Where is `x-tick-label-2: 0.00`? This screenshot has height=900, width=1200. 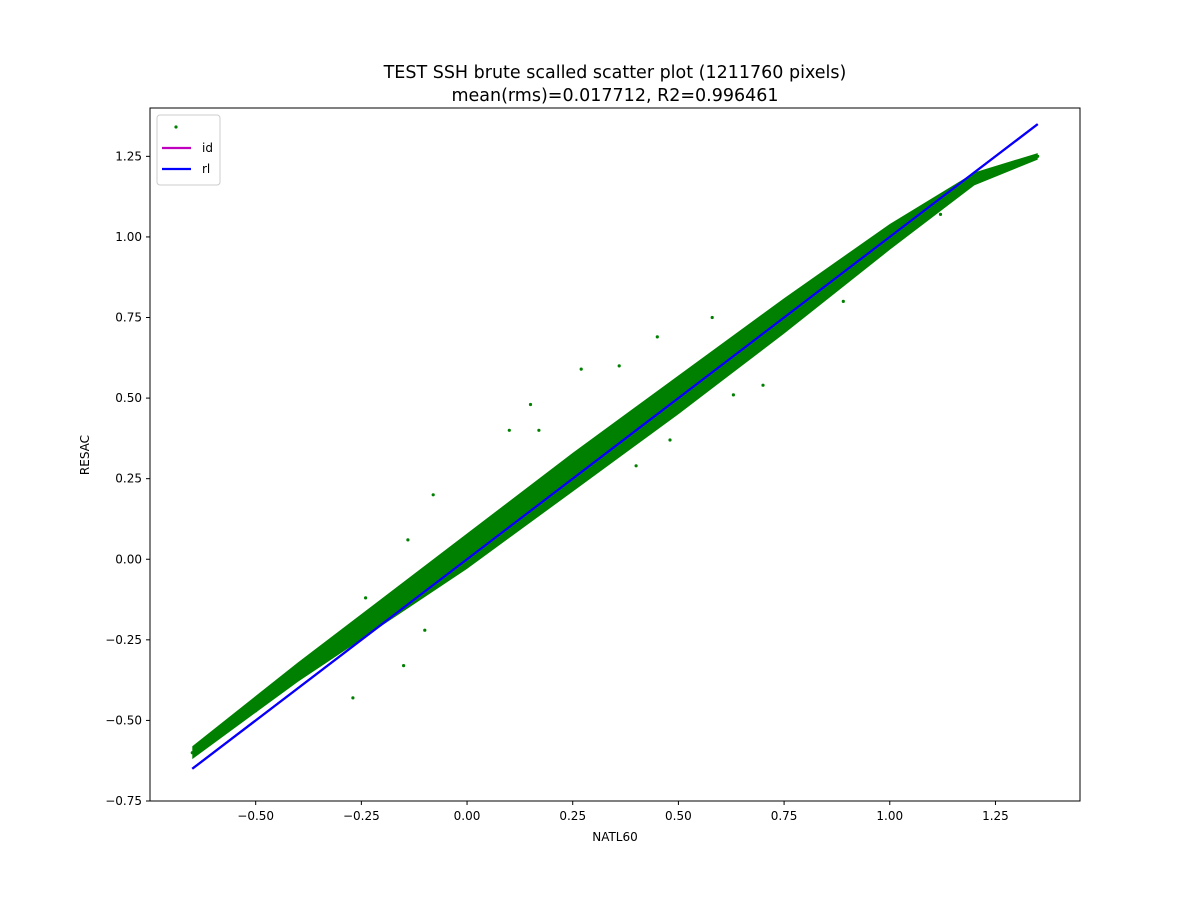
x-tick-label-2: 0.00 is located at coordinates (467, 816).